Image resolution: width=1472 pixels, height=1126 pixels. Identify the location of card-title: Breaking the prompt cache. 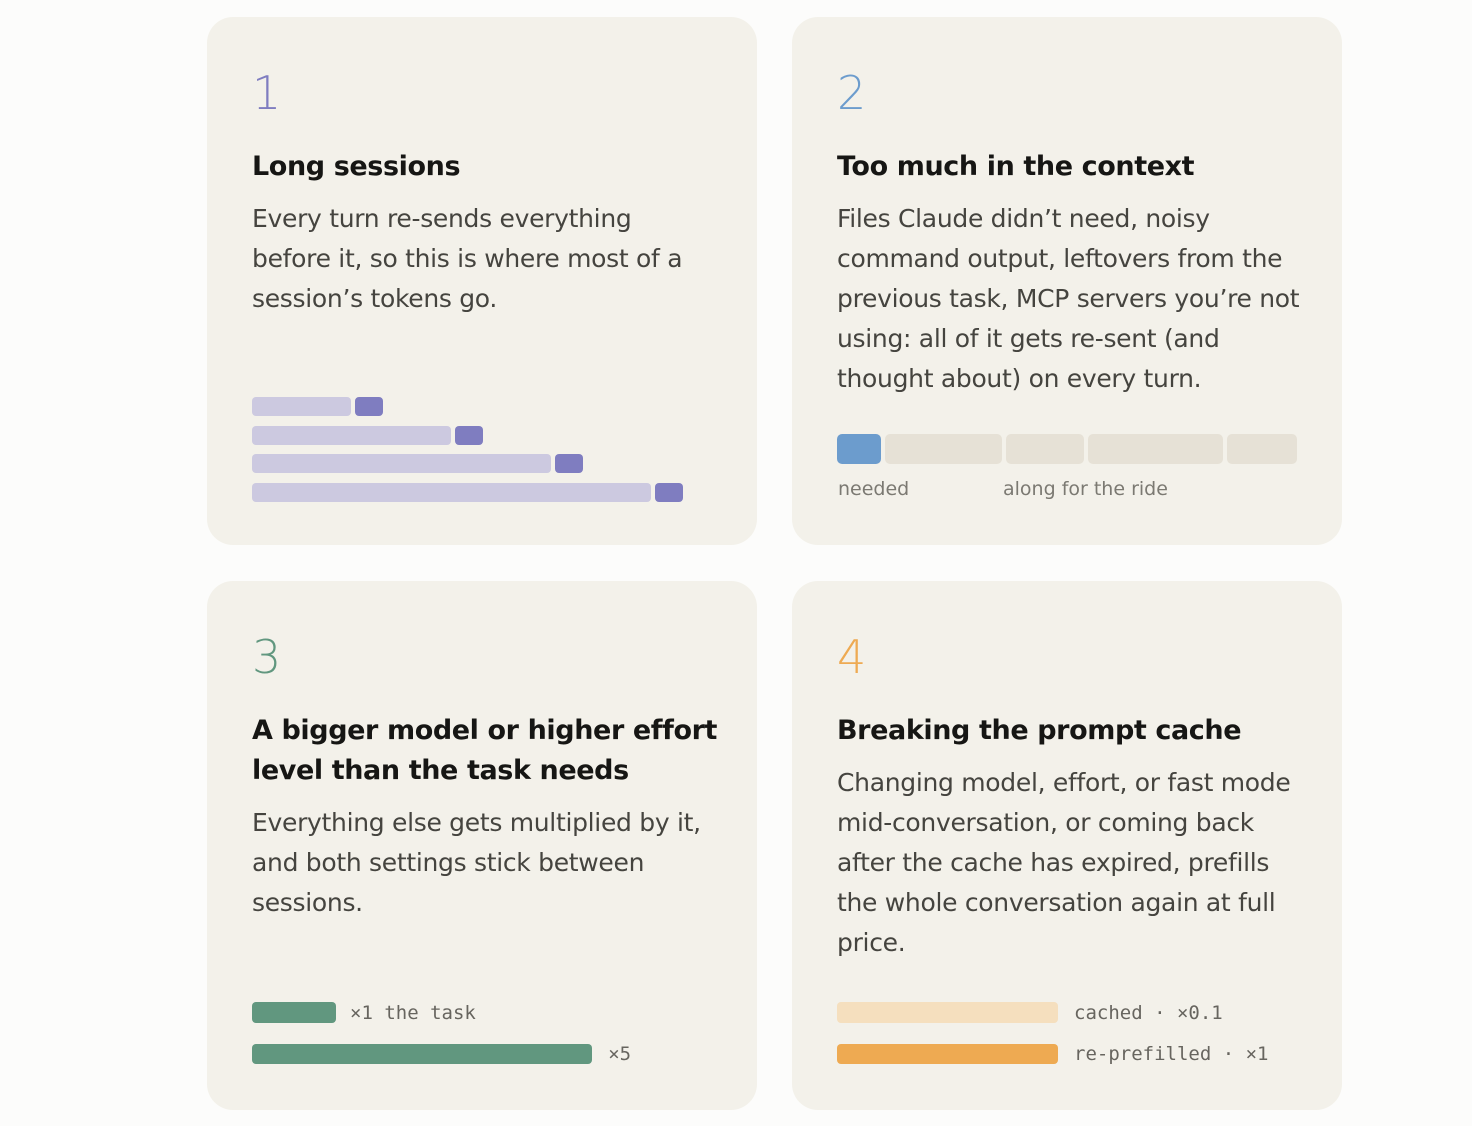
(1039, 730).